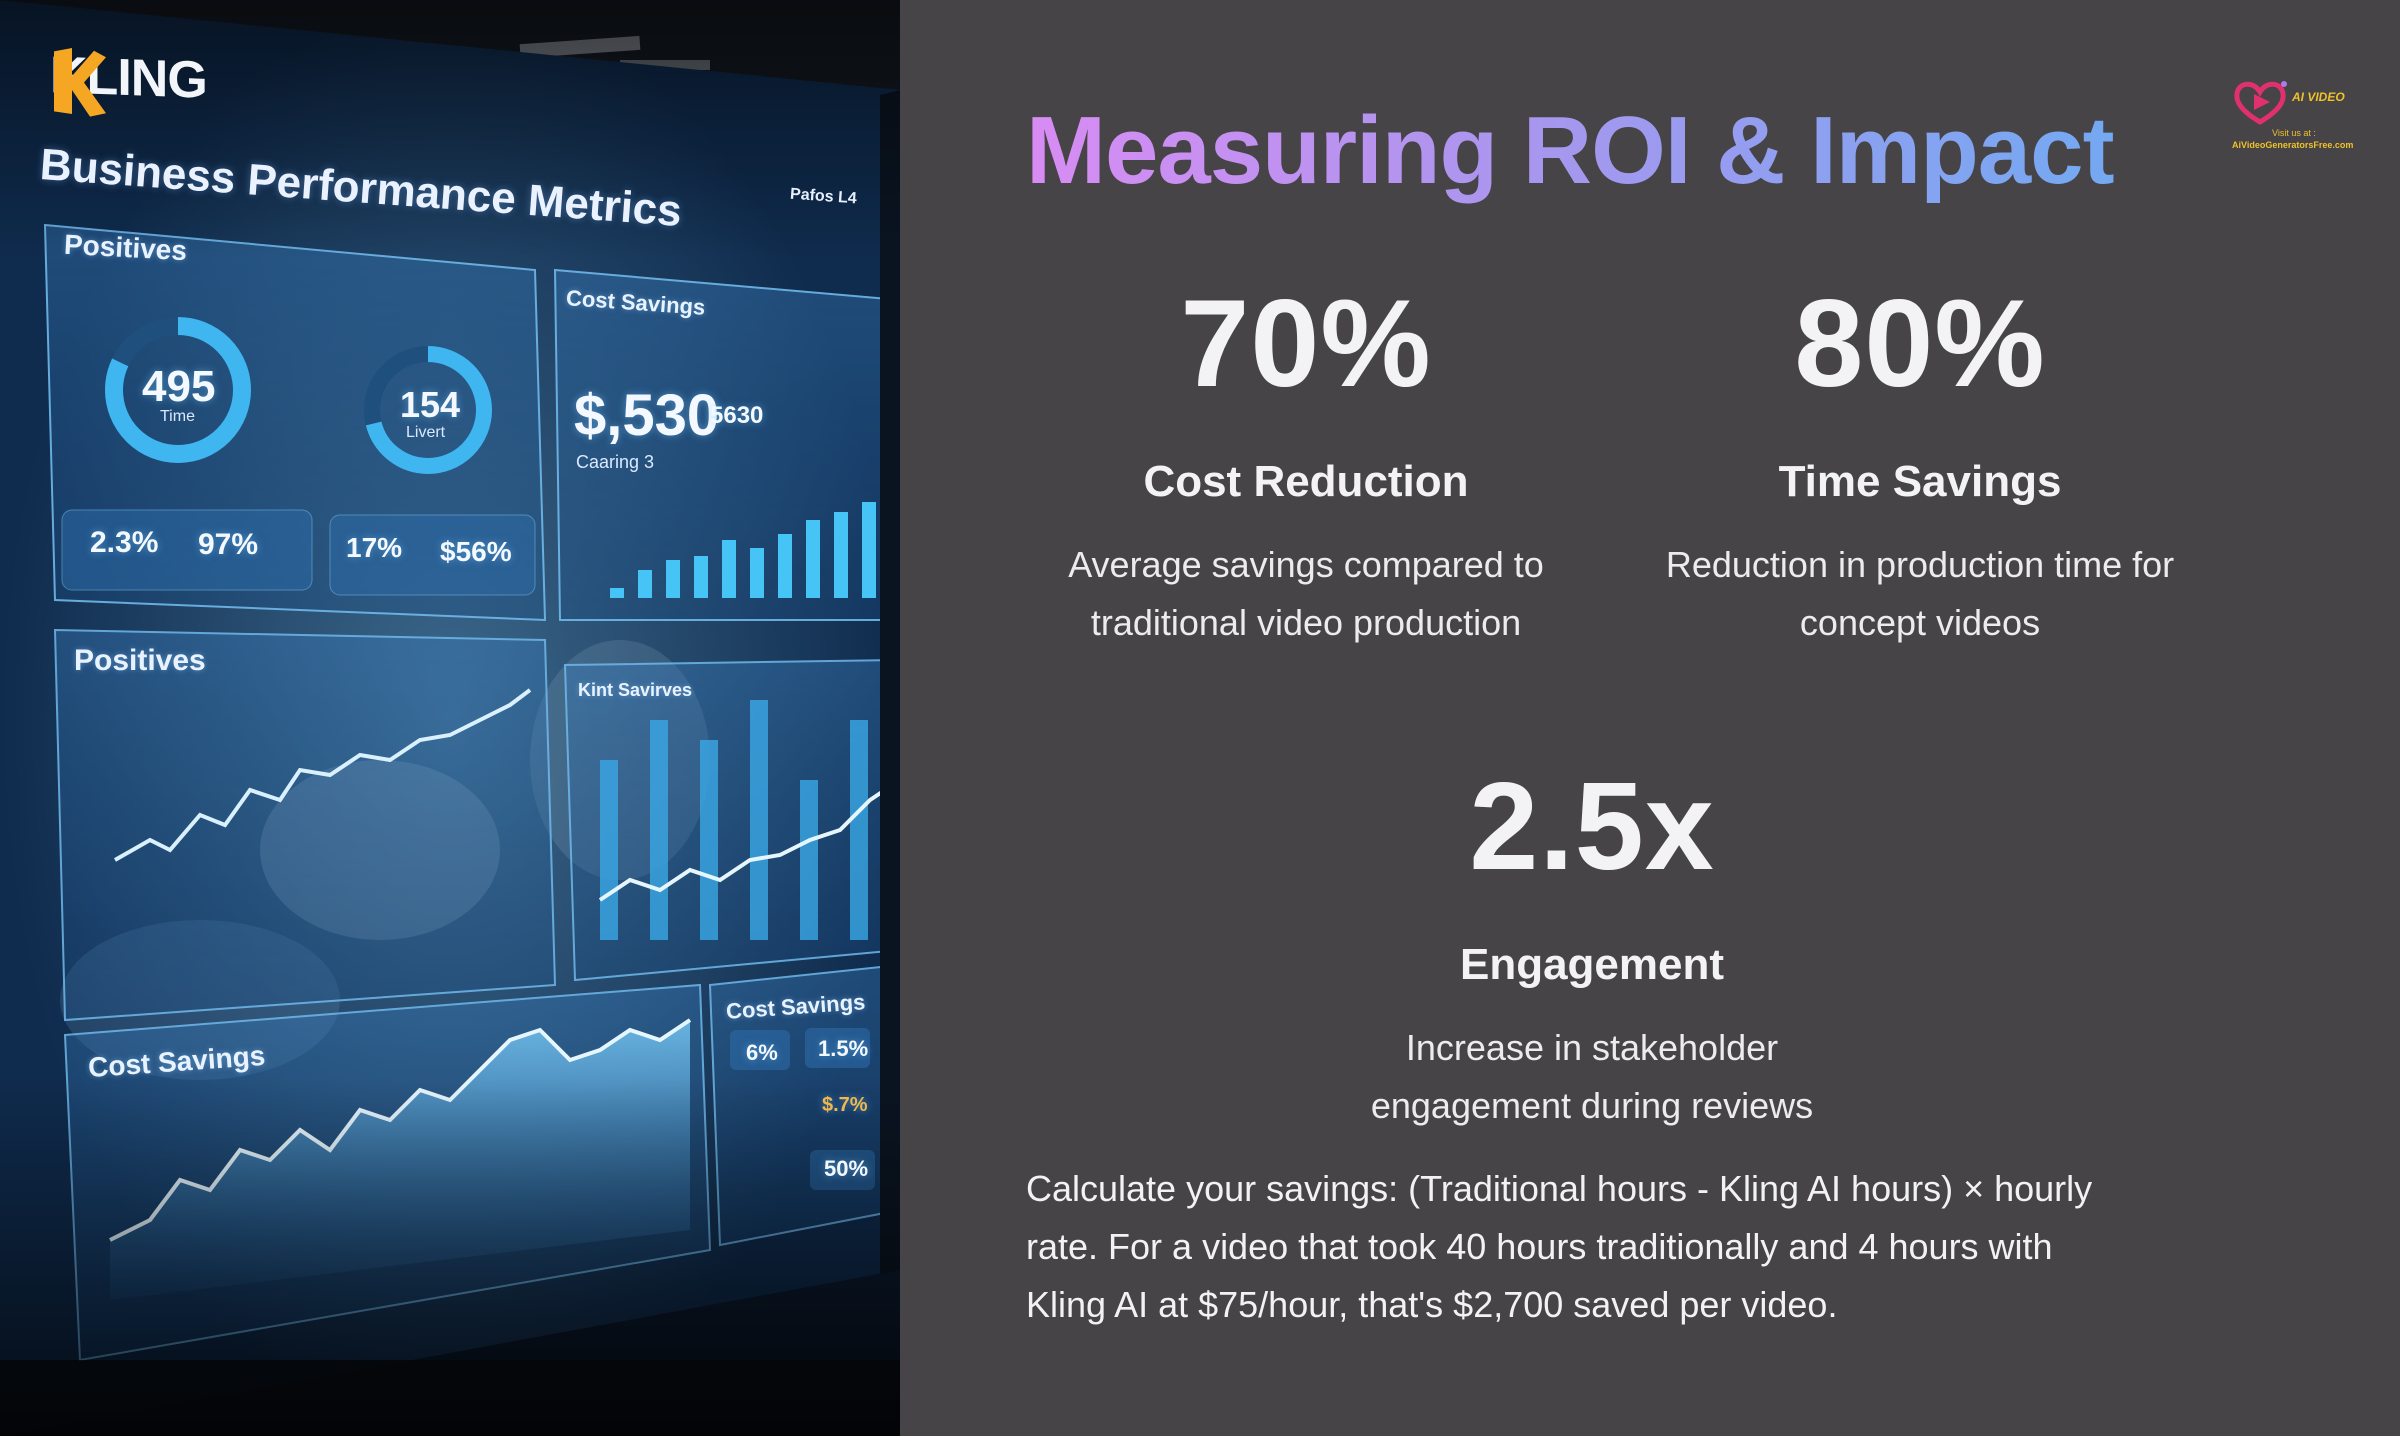  Describe the element at coordinates (2260, 103) in the screenshot. I see `play-heart-icon` at that location.